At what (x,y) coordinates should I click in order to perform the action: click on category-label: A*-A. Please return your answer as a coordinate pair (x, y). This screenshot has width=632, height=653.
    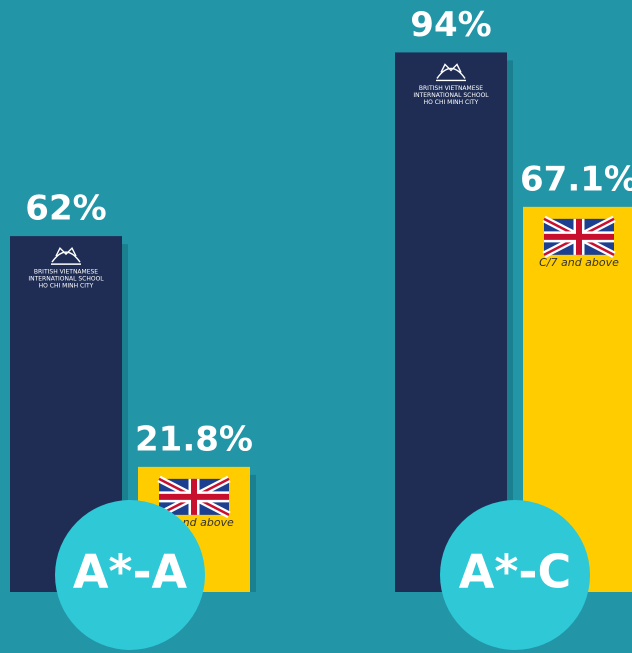
    Looking at the image, I should click on (130, 572).